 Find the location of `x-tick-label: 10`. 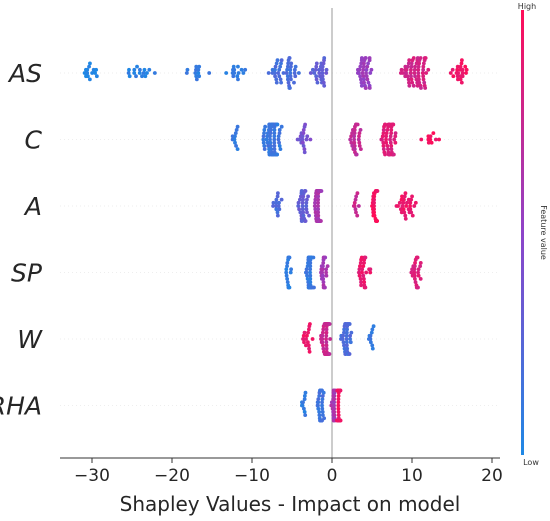

x-tick-label: 10 is located at coordinates (412, 476).